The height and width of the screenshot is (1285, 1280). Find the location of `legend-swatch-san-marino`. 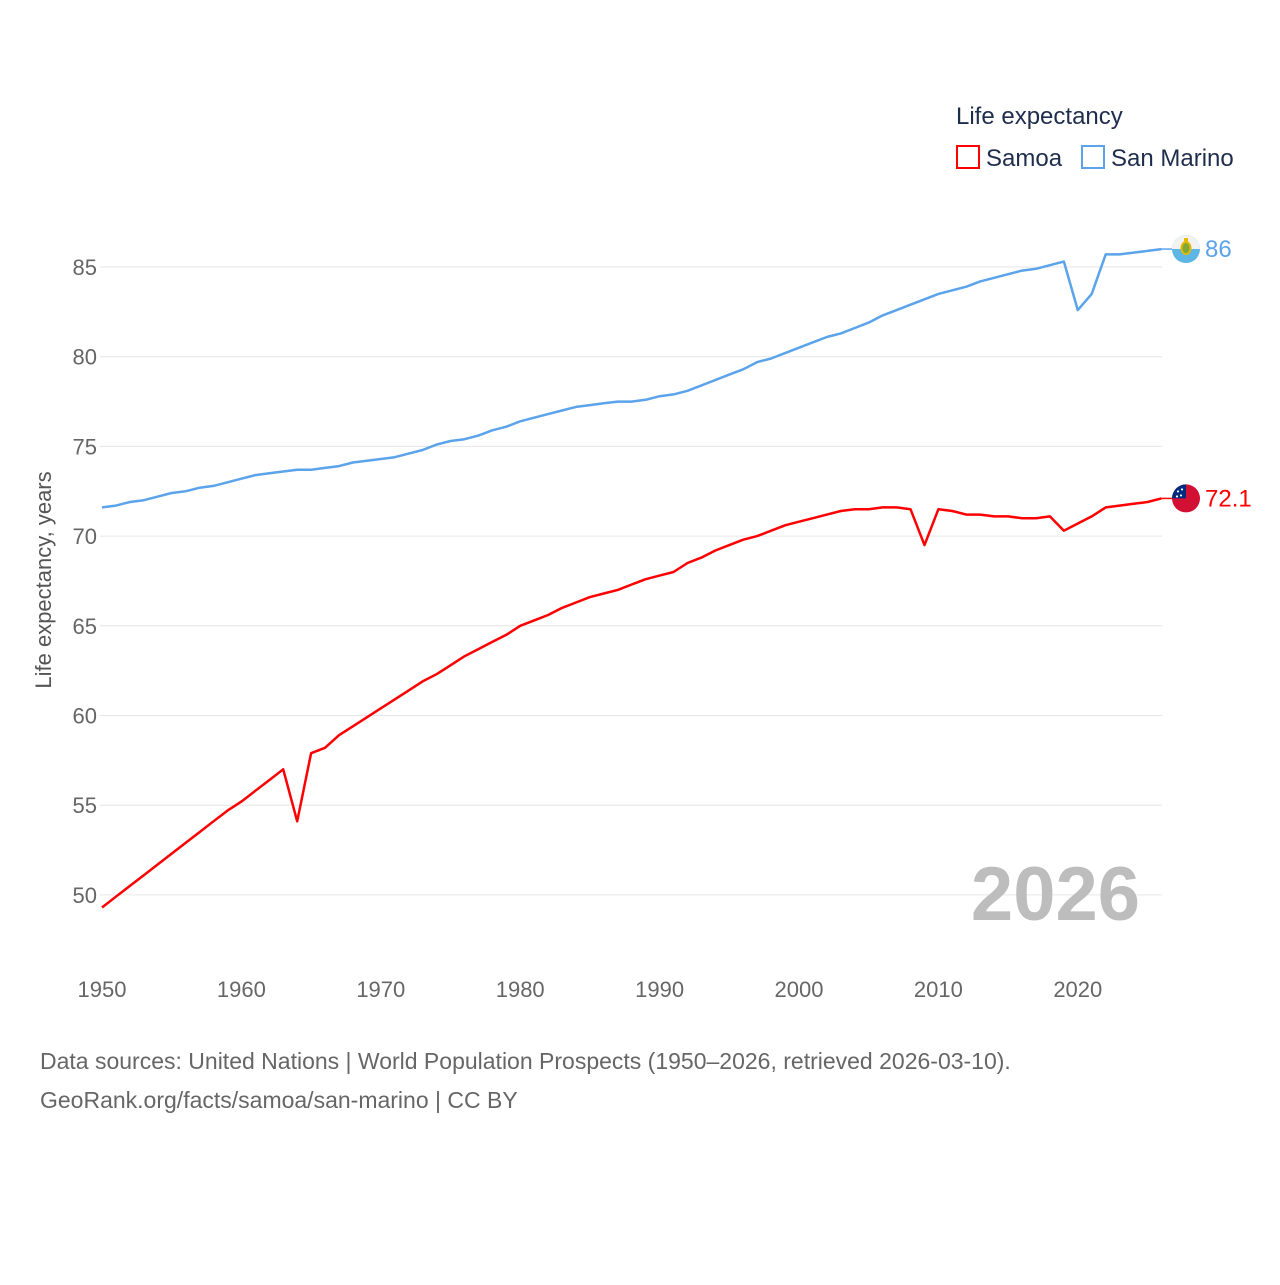

legend-swatch-san-marino is located at coordinates (1093, 157).